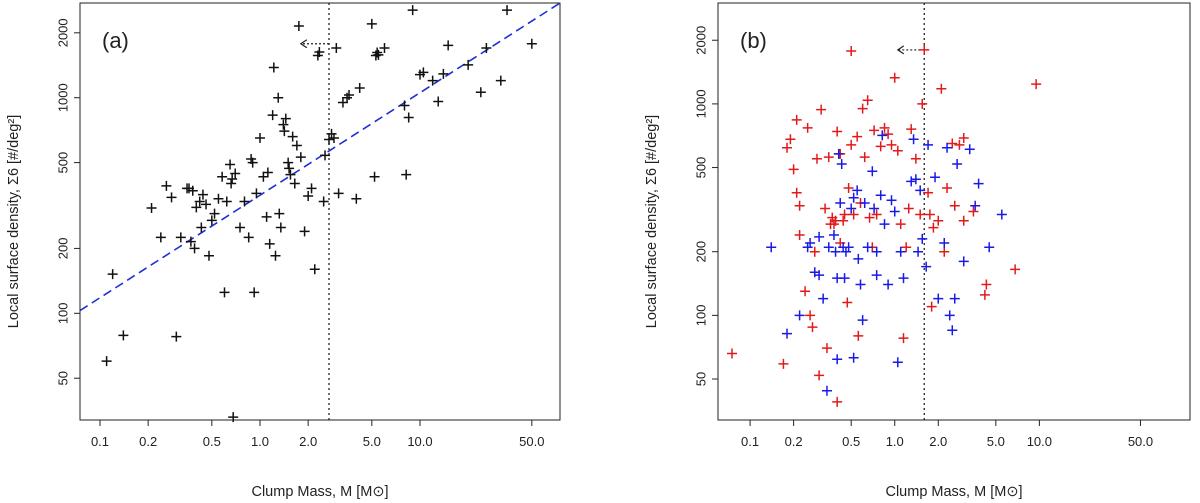  Describe the element at coordinates (260, 441) in the screenshot. I see `x-tick-label: 1.0` at that location.